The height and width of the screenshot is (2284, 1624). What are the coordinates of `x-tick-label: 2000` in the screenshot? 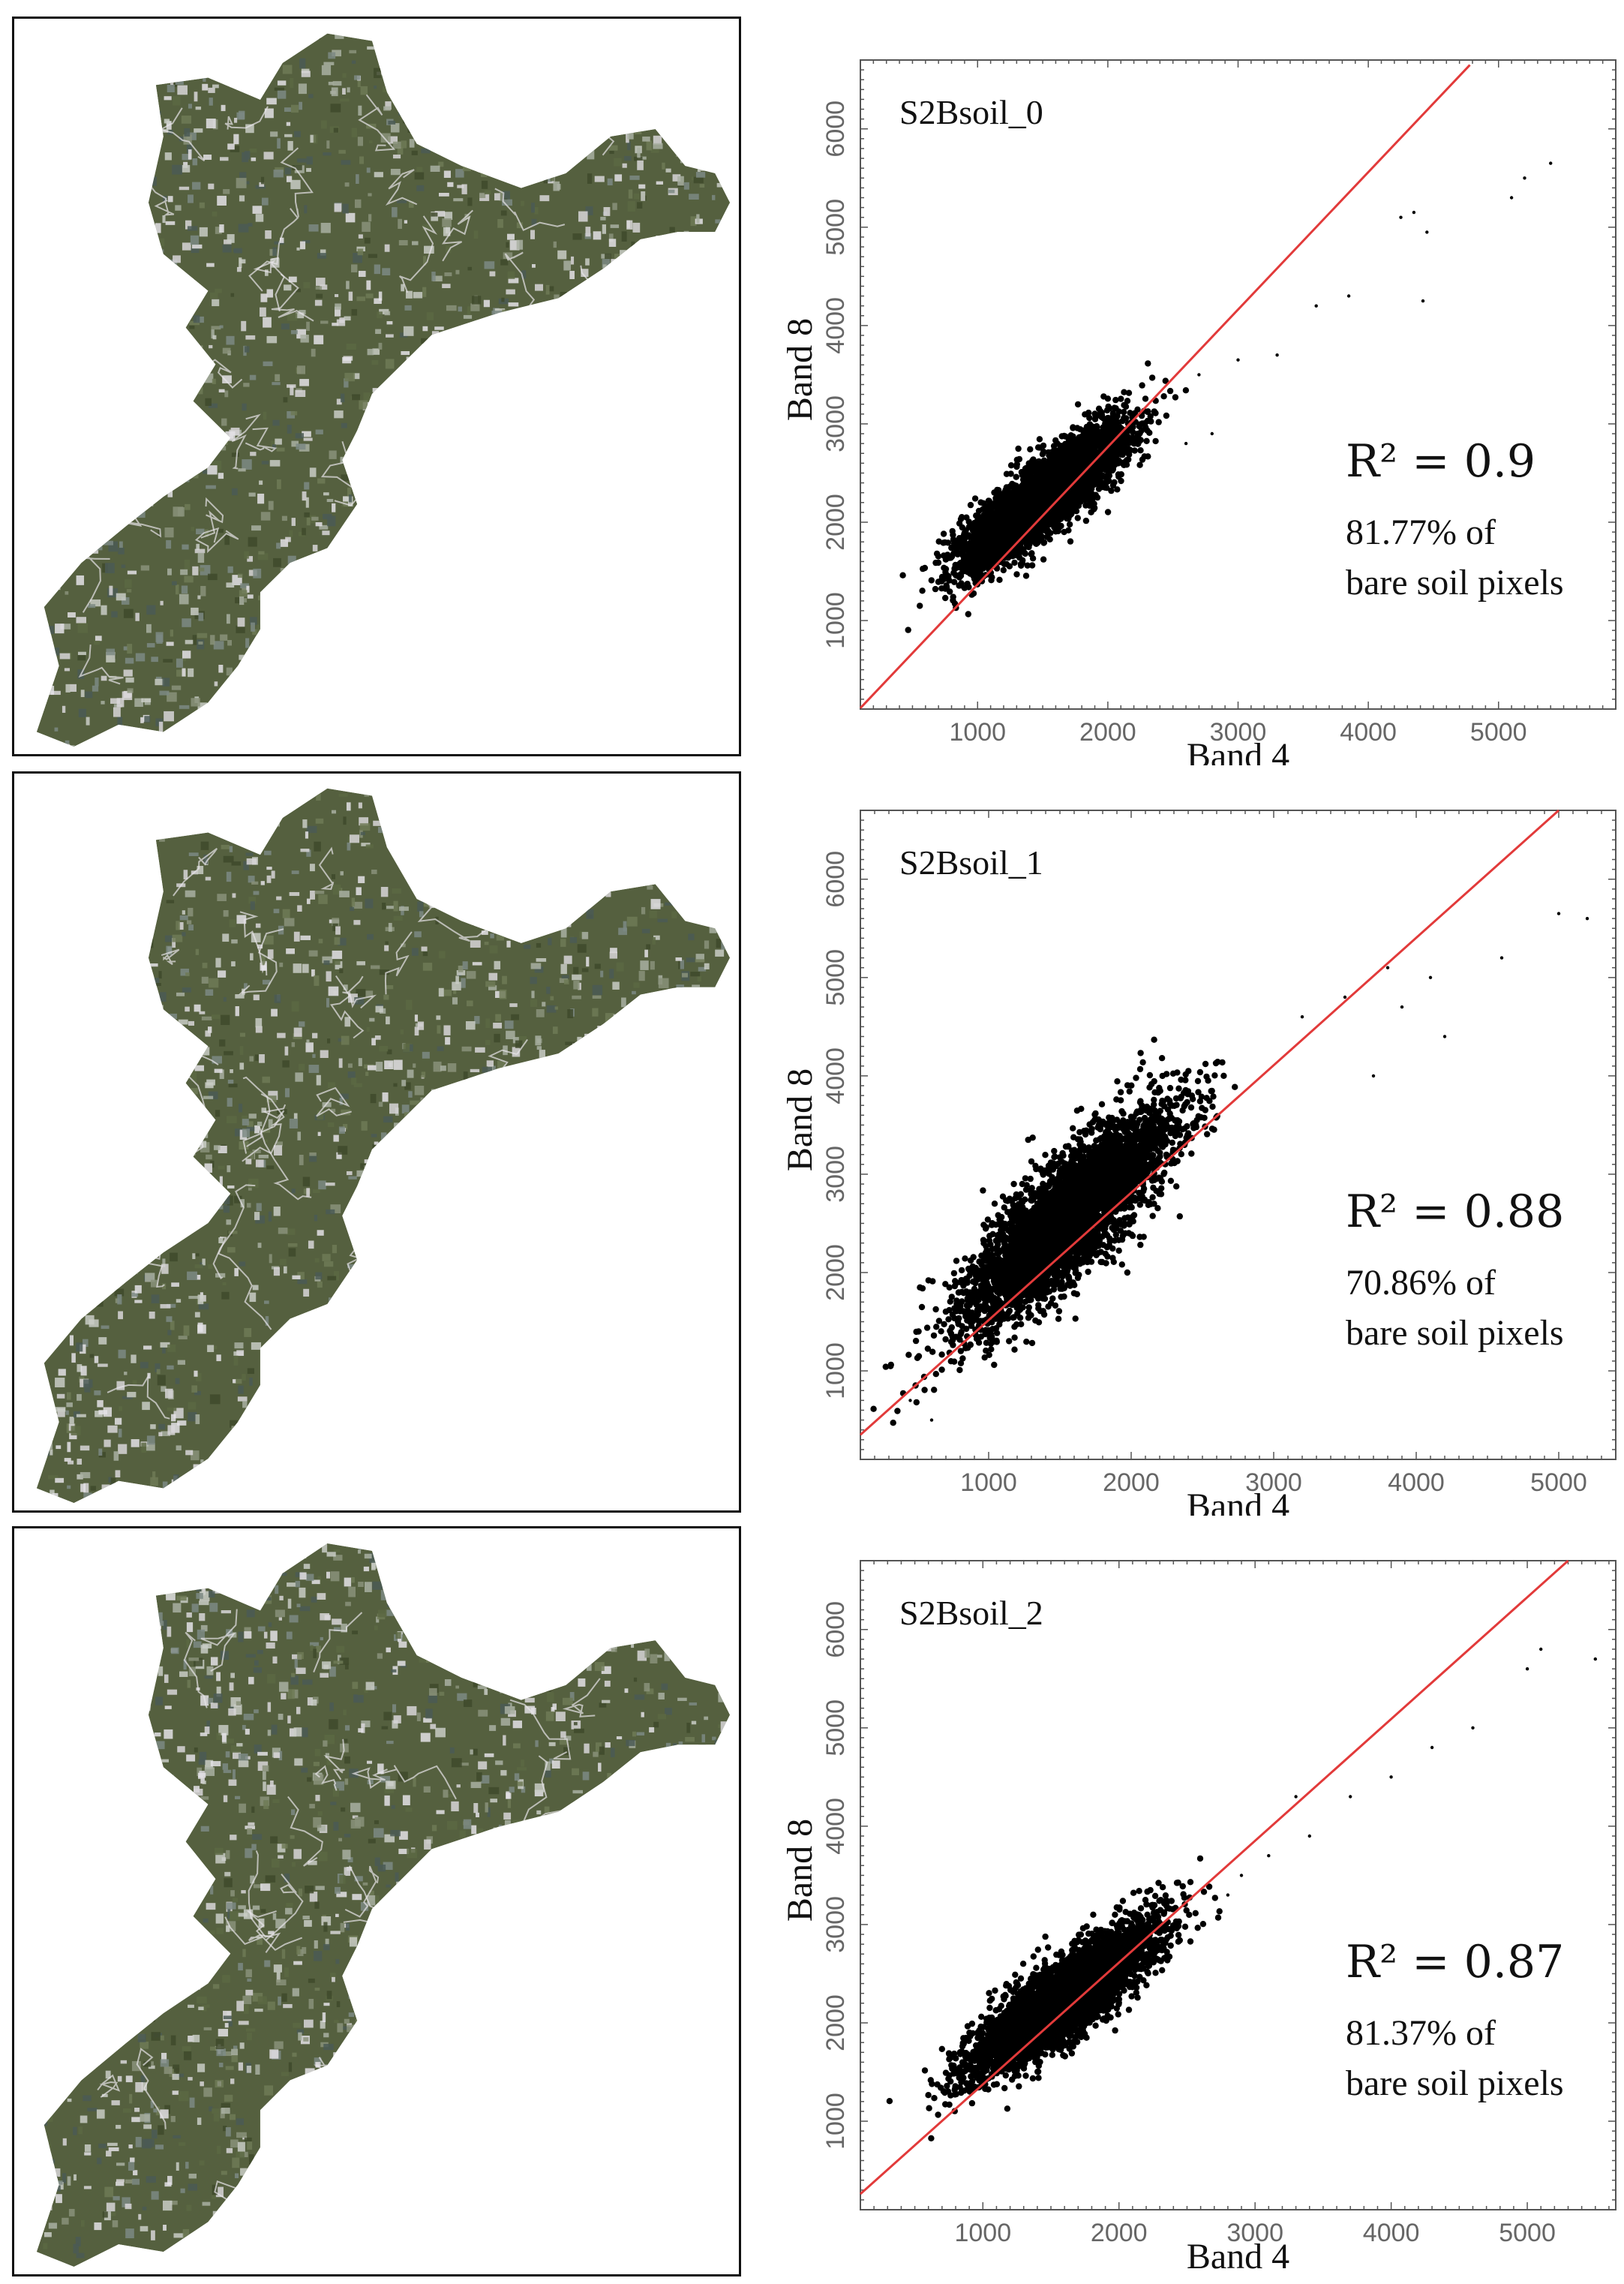 It's located at (1107, 733).